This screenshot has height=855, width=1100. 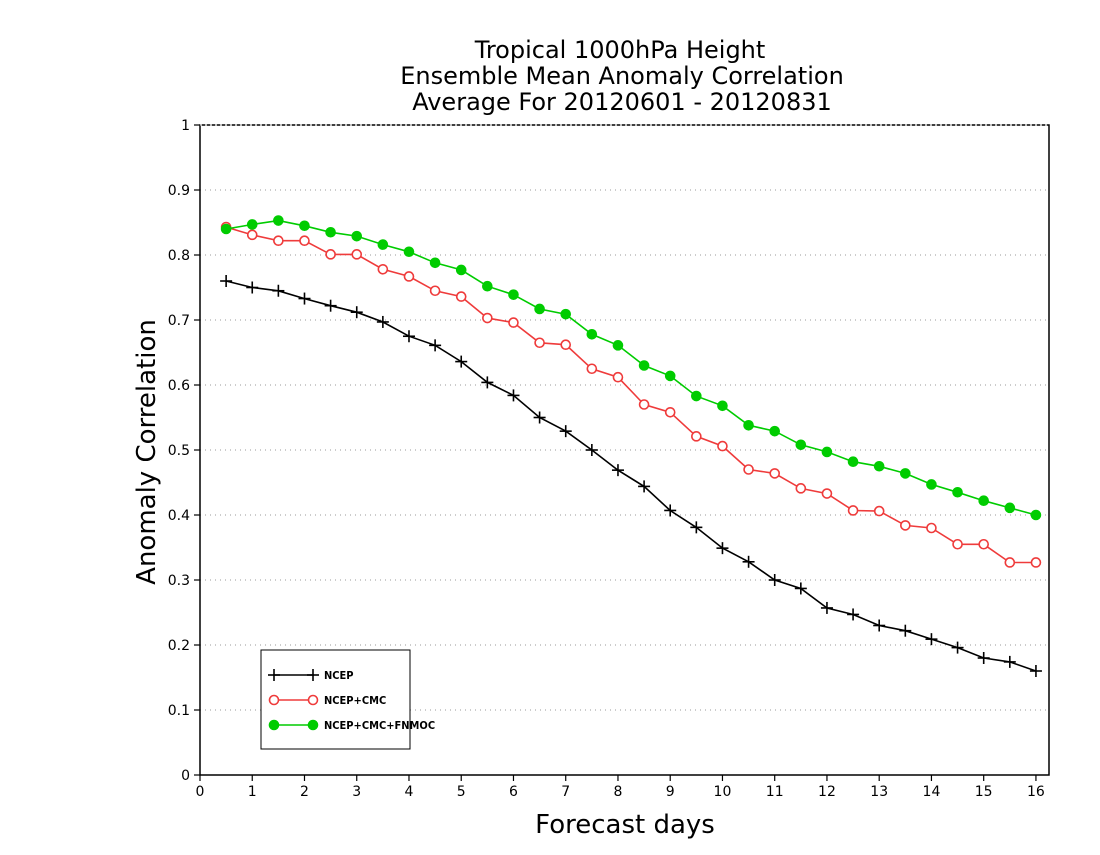 I want to click on x-tick-label: 10, so click(x=723, y=792).